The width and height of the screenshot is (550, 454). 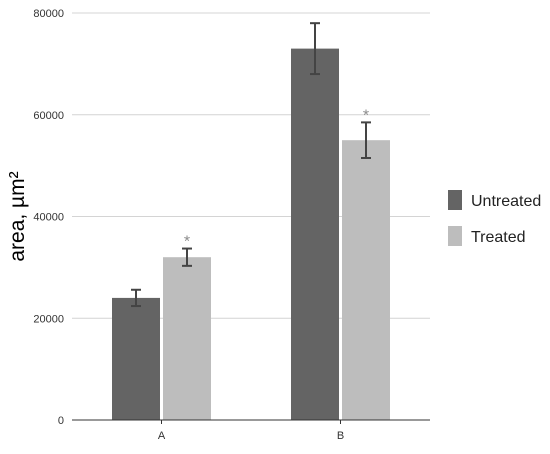 I want to click on legend-swatch-untreated, so click(x=455, y=200).